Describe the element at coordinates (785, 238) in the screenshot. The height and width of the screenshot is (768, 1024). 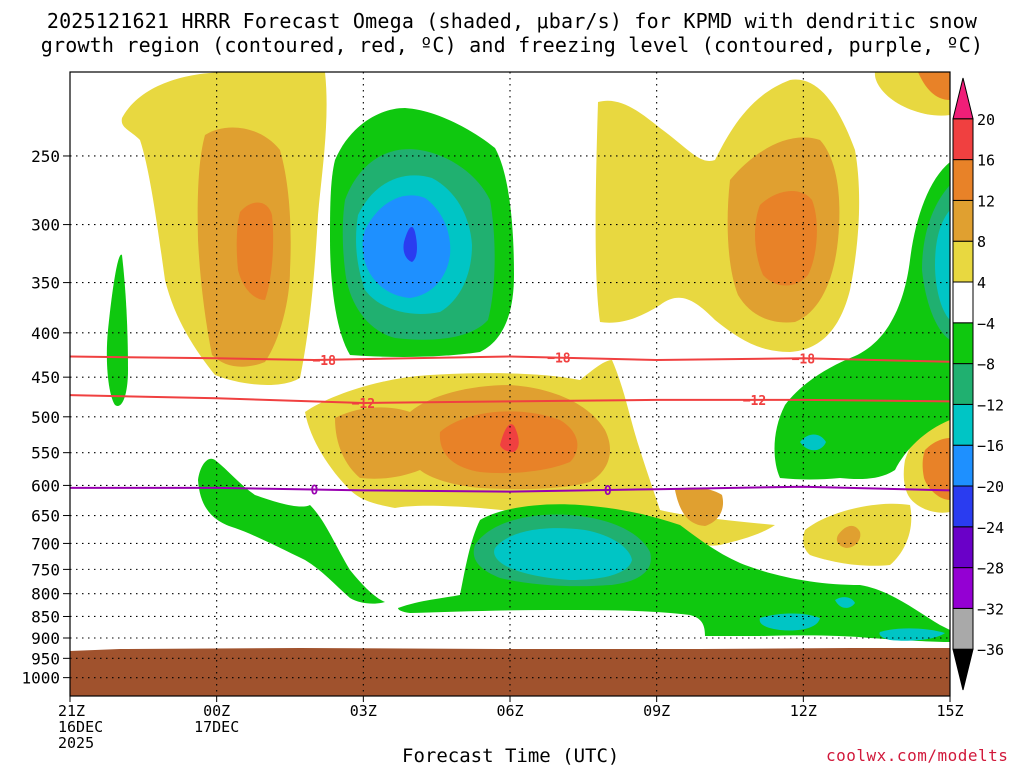
I see `omega-positive-core-east` at that location.